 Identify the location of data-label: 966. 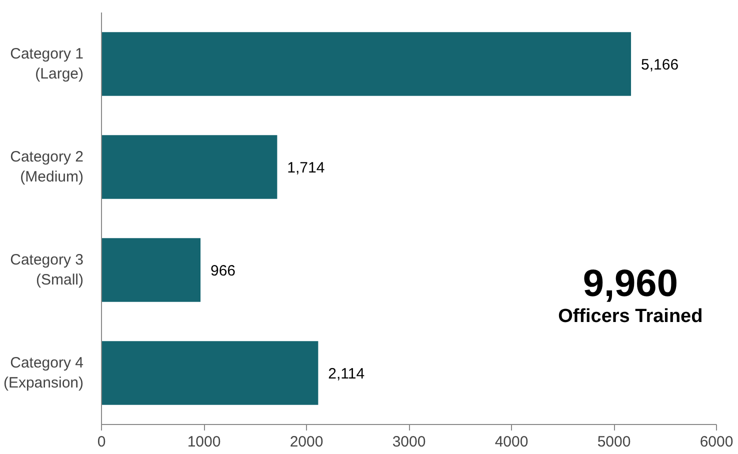
(223, 271).